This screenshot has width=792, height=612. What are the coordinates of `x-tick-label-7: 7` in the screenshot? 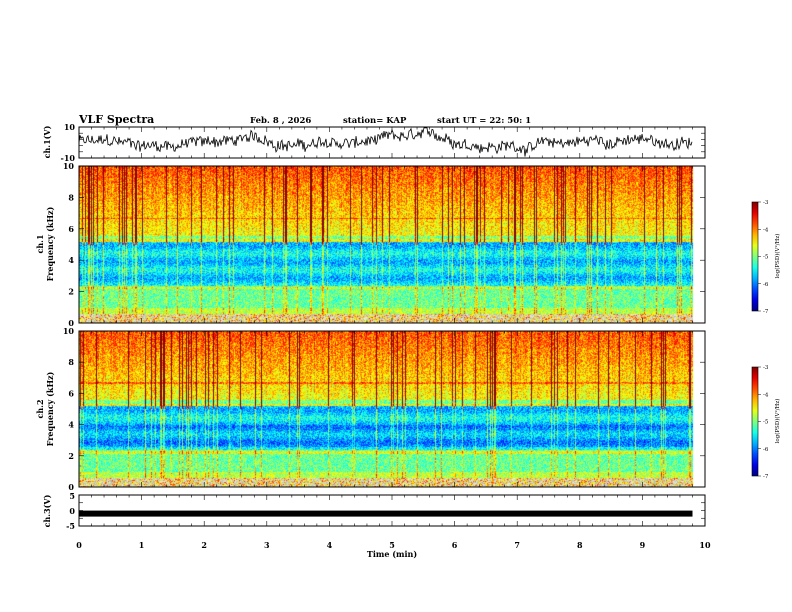 It's located at (517, 545).